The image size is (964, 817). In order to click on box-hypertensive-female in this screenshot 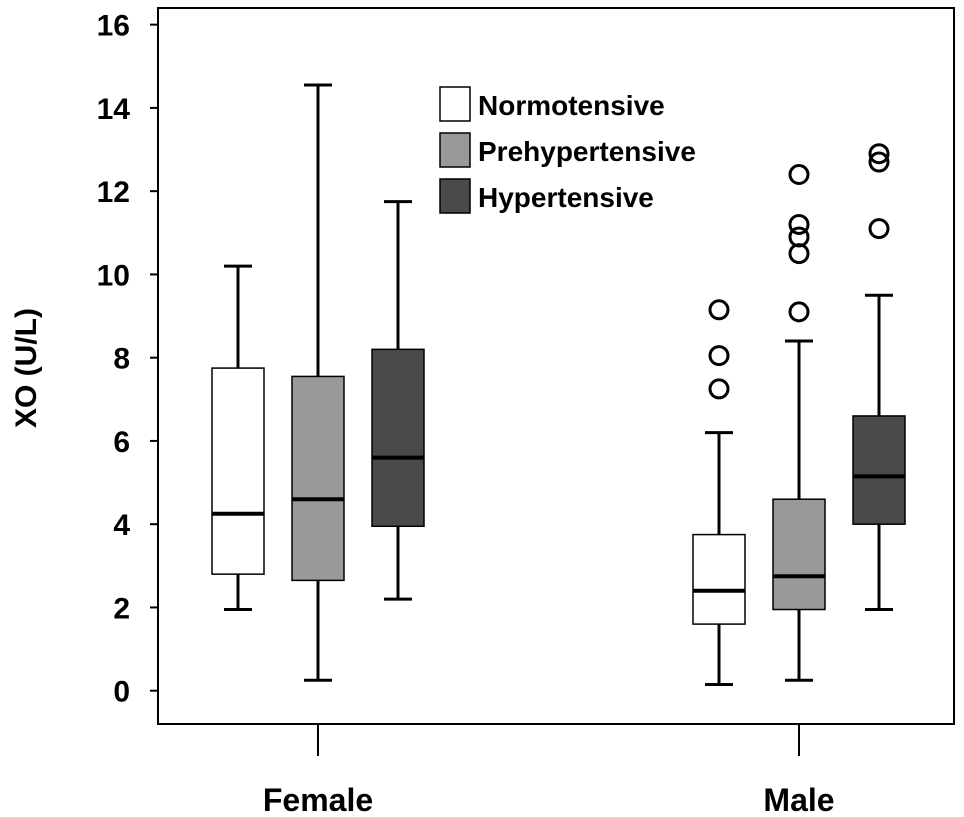, I will do `click(398, 400)`.